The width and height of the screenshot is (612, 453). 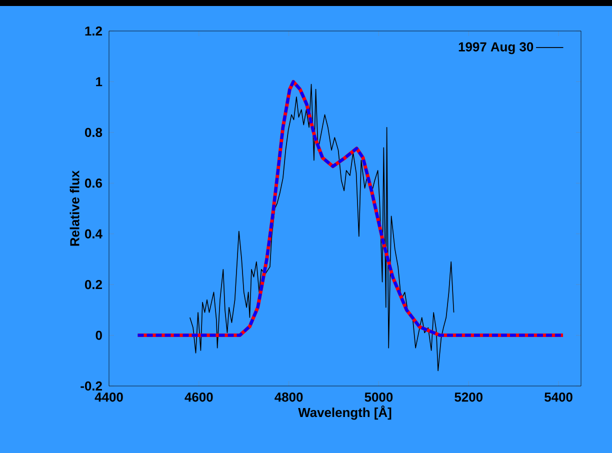 I want to click on x-tick-label: 5000, so click(x=378, y=397).